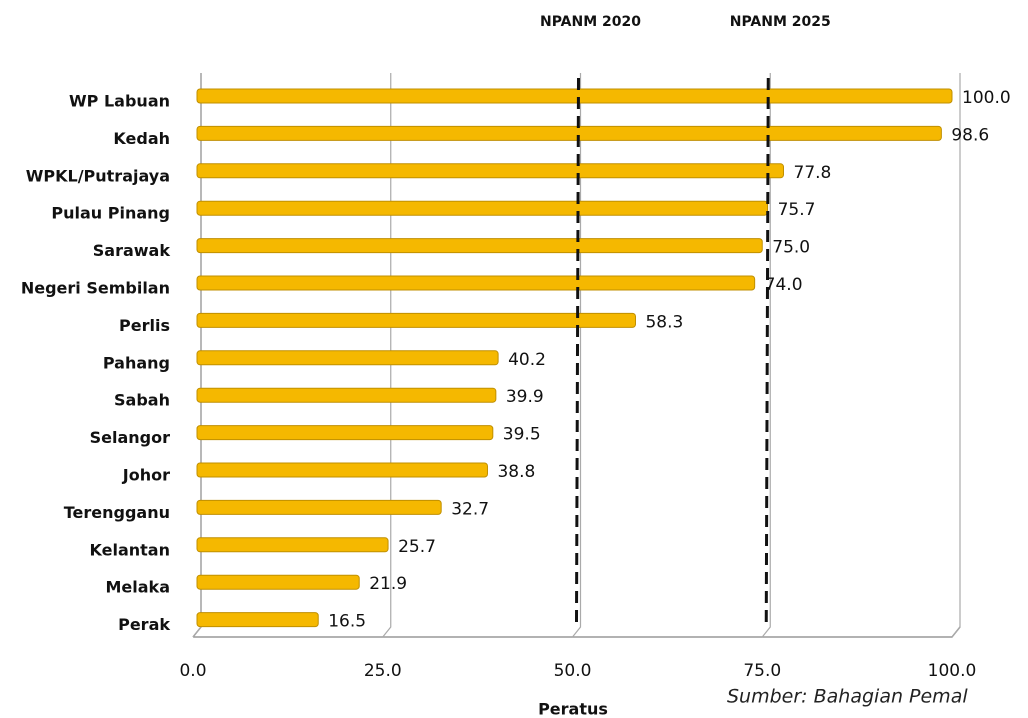 The width and height of the screenshot is (1028, 718). I want to click on data-label: 21.9, so click(388, 584).